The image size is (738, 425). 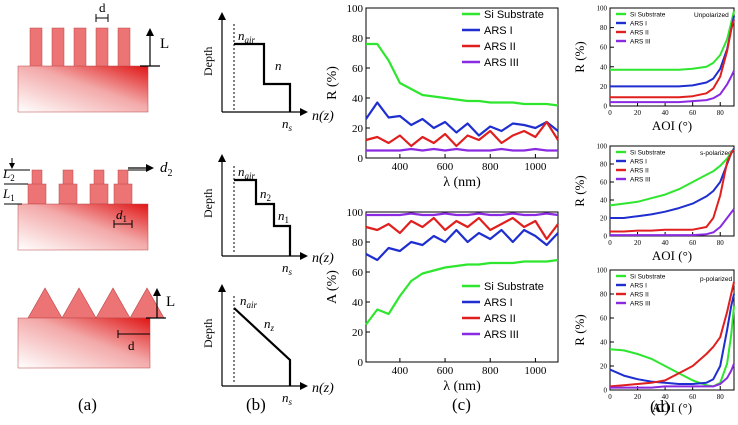 I want to click on label-n: n, so click(x=278, y=65).